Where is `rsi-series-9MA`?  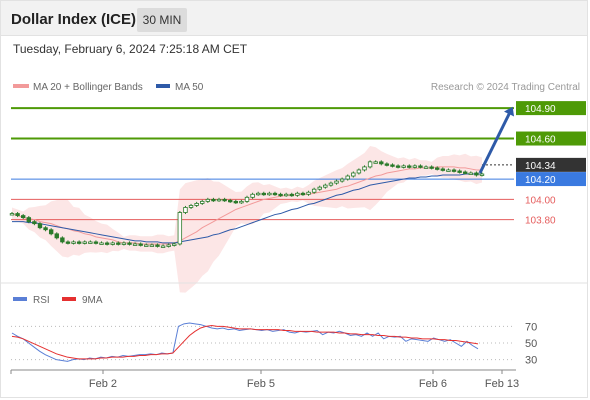
rsi-series-9MA is located at coordinates (245, 342).